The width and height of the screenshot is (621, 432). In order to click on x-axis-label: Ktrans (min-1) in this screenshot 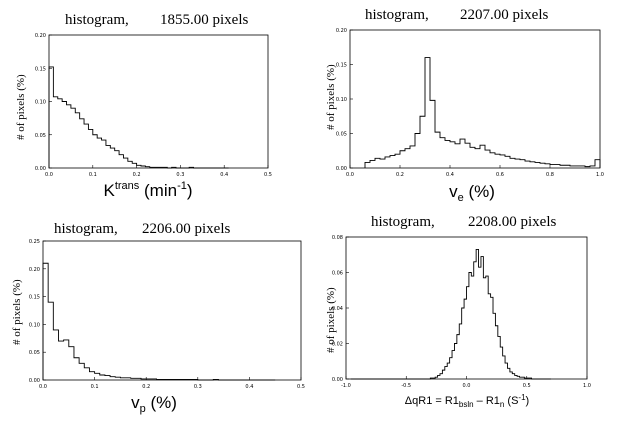, I will do `click(147, 190)`.